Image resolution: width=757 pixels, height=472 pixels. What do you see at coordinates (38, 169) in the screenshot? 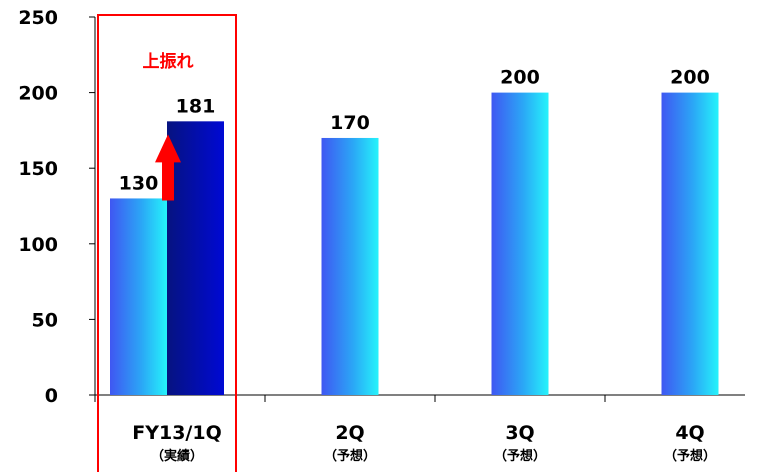
I see `y-tick-label: 150` at bounding box center [38, 169].